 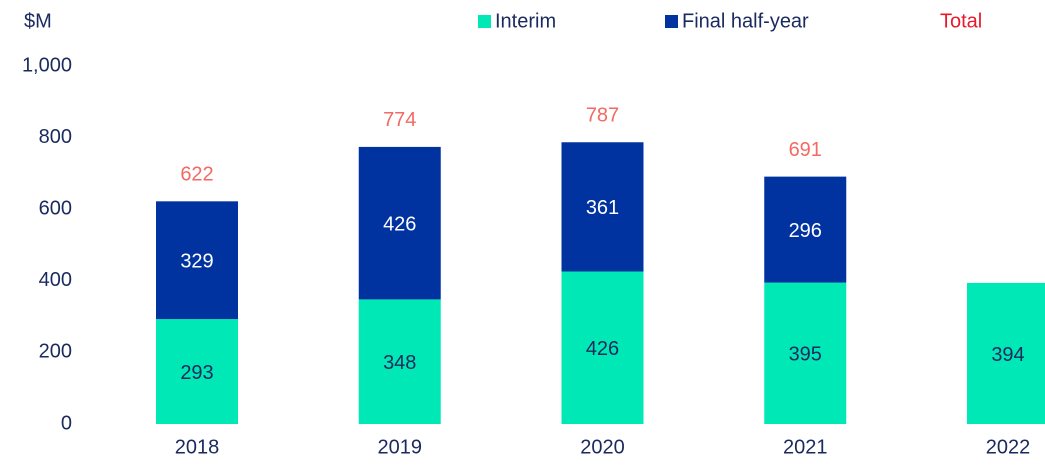 I want to click on total-label: 787, so click(x=602, y=116).